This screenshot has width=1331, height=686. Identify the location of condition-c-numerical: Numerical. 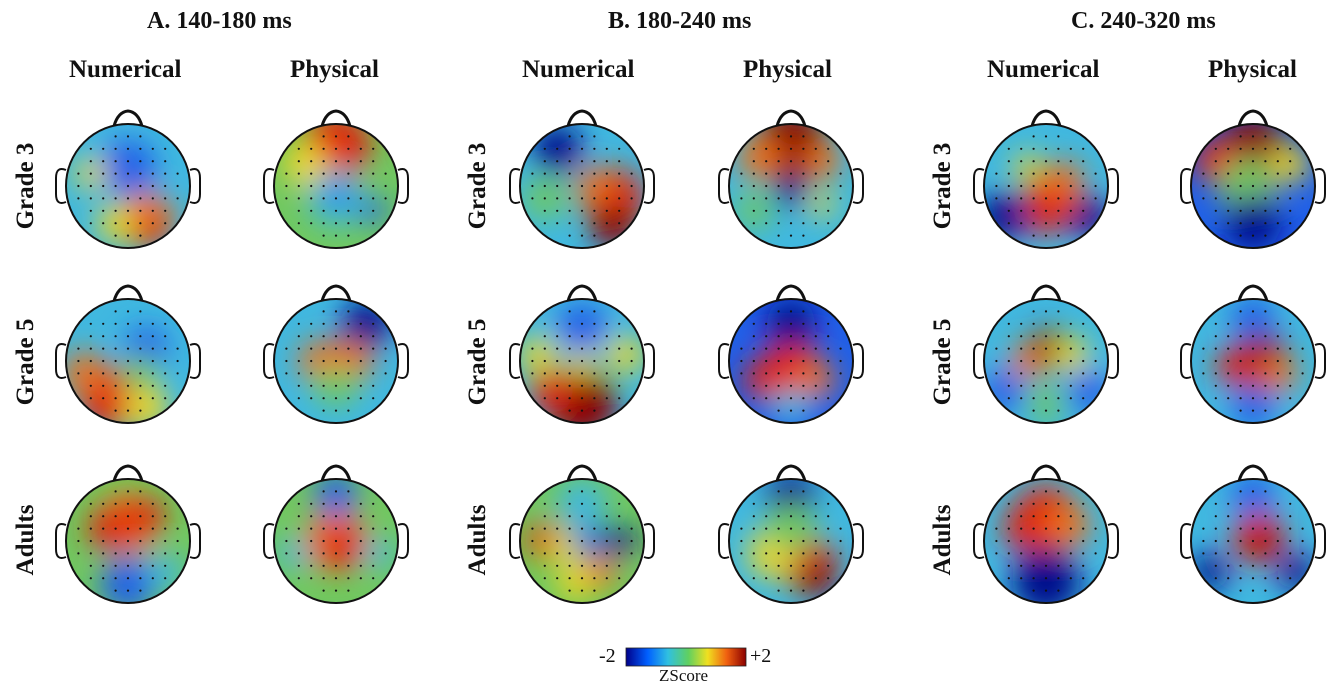
(1043, 69).